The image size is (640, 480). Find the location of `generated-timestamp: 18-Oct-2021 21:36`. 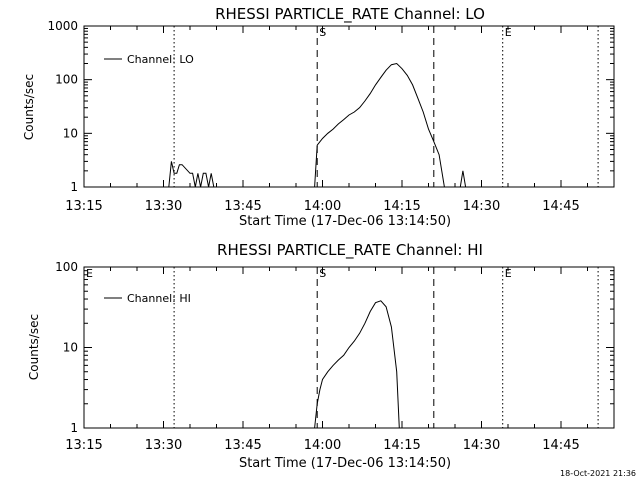

generated-timestamp: 18-Oct-2021 21:36 is located at coordinates (598, 473).